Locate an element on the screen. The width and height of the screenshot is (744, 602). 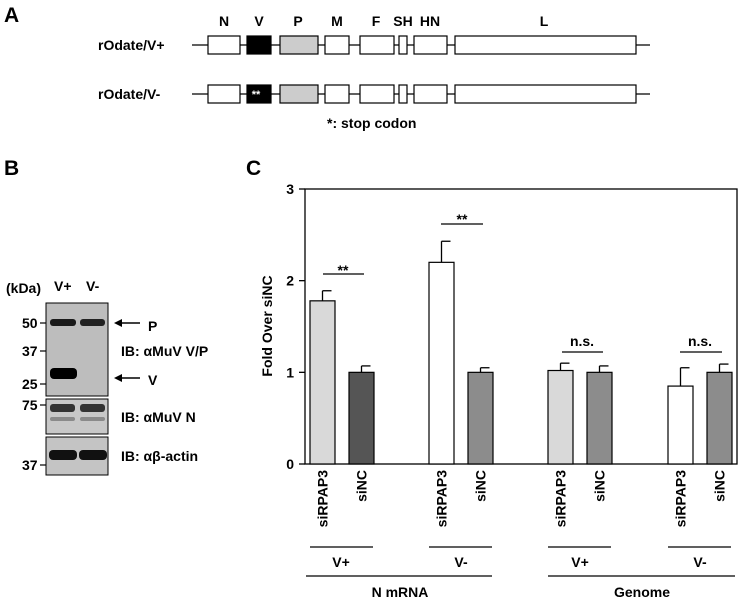
blot-v-p is located at coordinates (77, 349).